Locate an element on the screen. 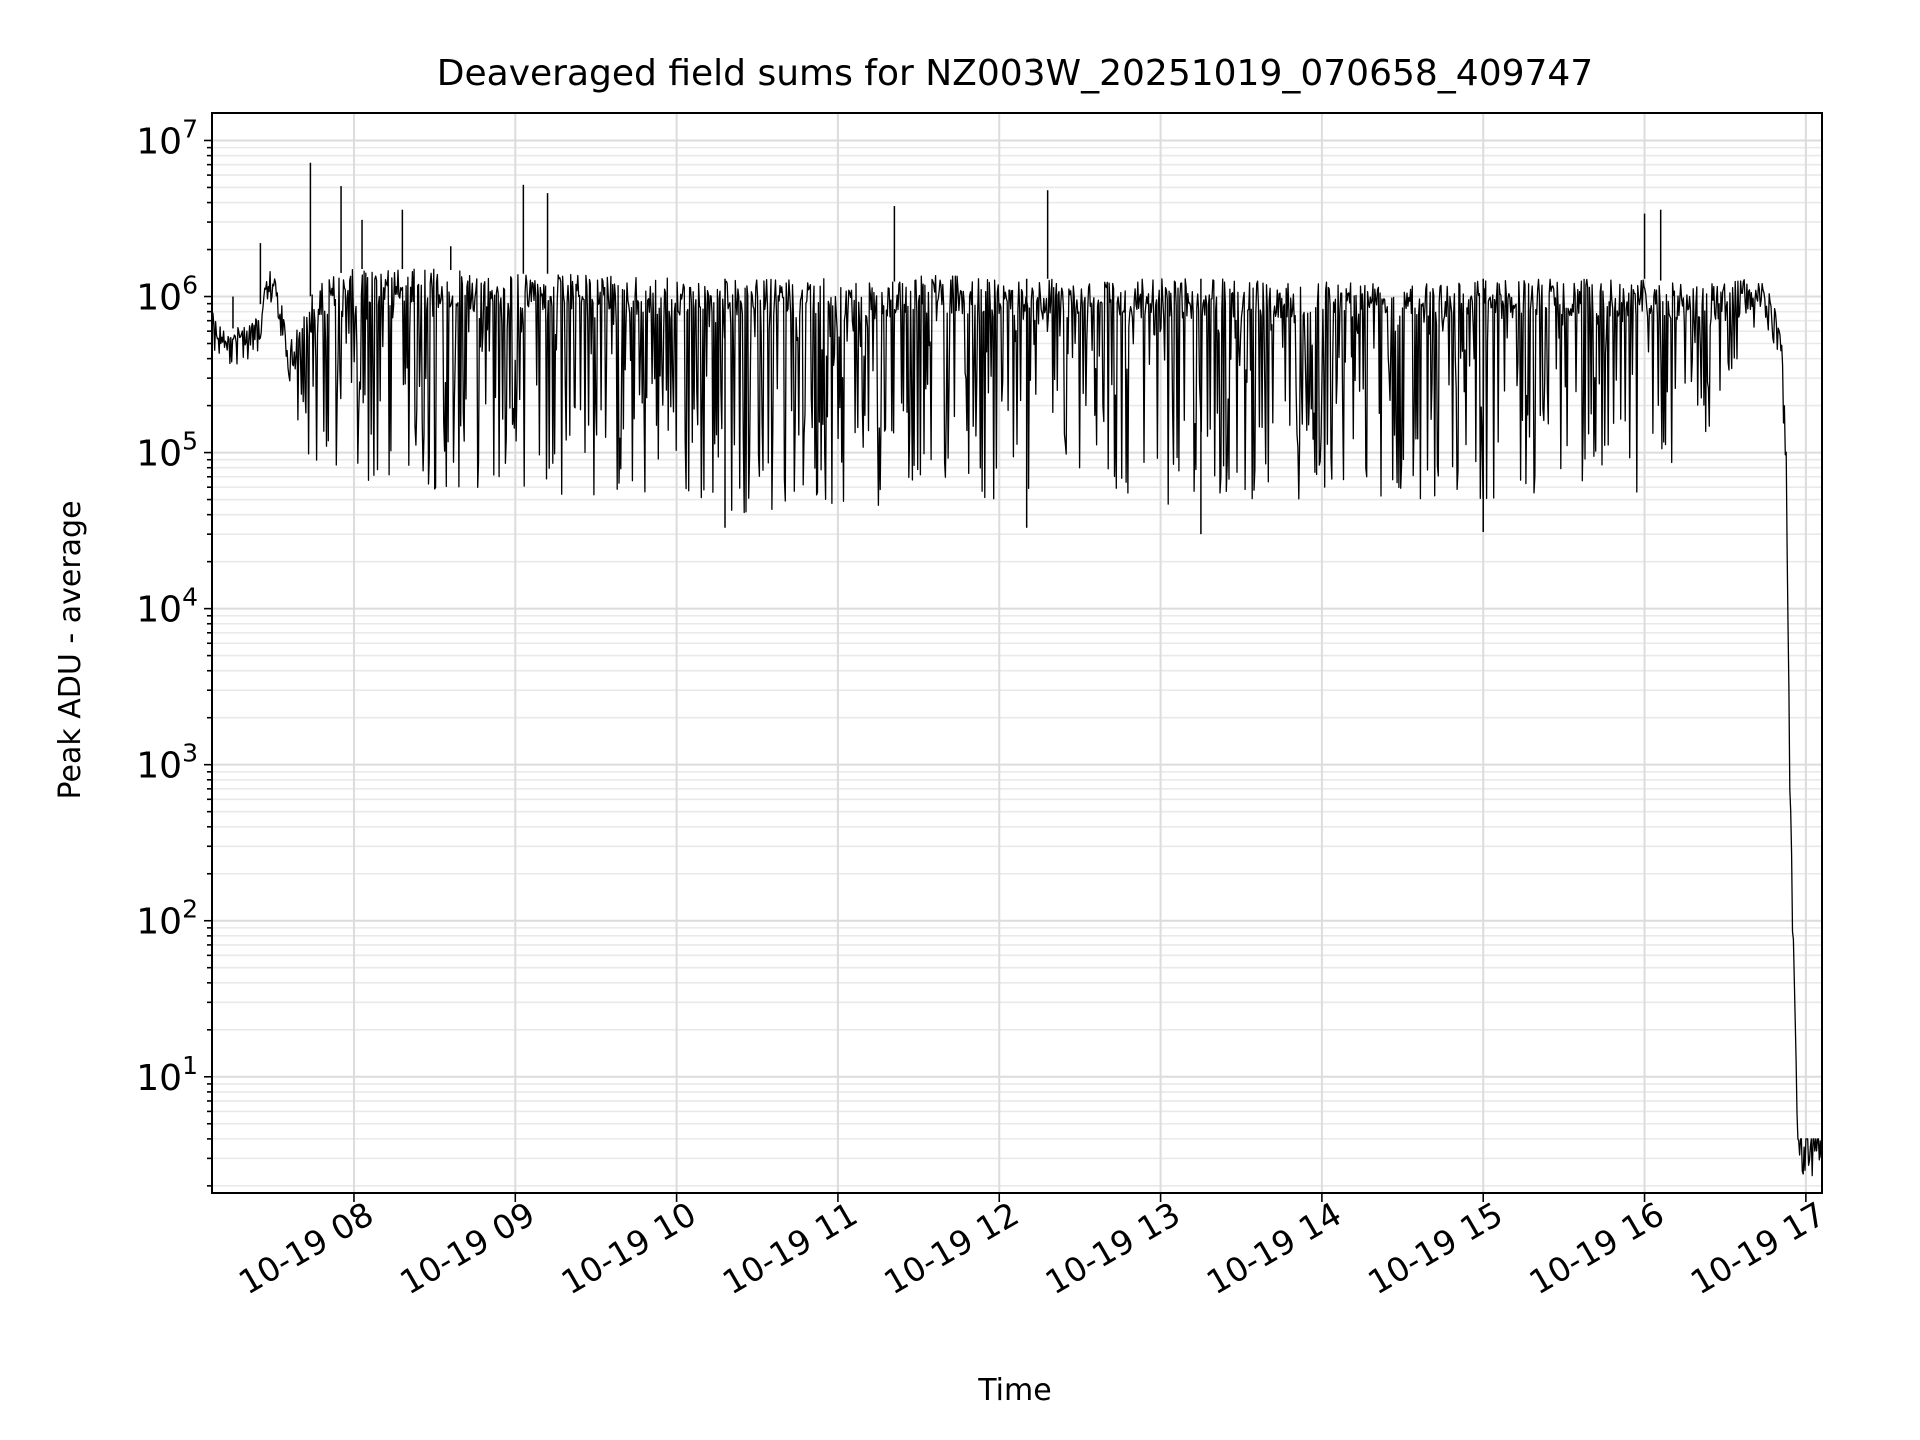 The height and width of the screenshot is (1440, 1920). y-tick-label: 10⁴ is located at coordinates (167, 607).